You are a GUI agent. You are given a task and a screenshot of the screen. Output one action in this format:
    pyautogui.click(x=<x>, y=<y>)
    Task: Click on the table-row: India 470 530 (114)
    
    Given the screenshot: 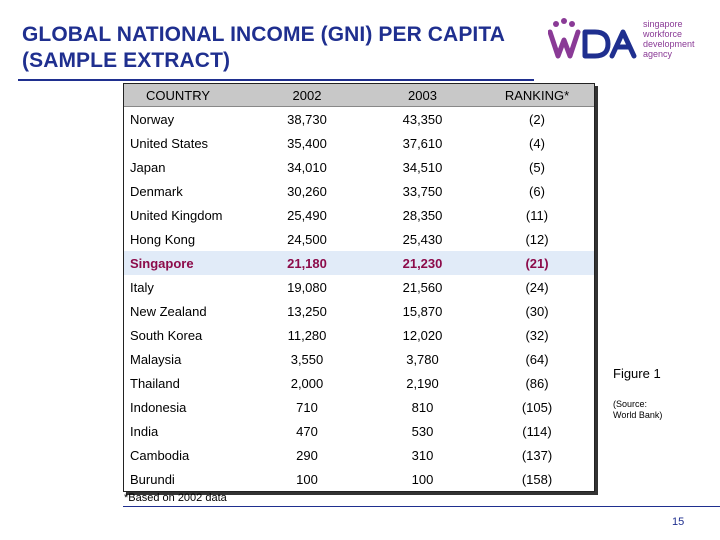 What is the action you would take?
    pyautogui.click(x=359, y=431)
    